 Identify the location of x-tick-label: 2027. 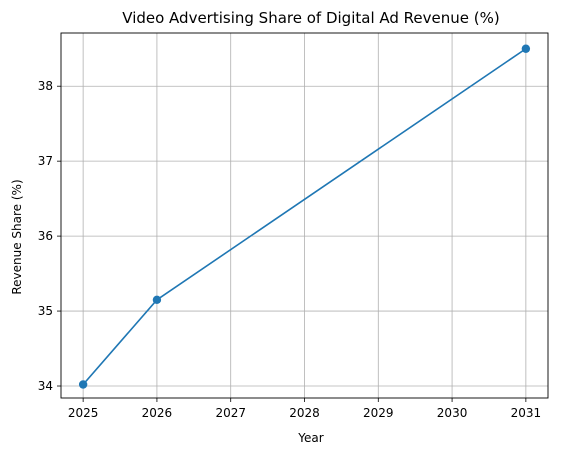
(230, 413).